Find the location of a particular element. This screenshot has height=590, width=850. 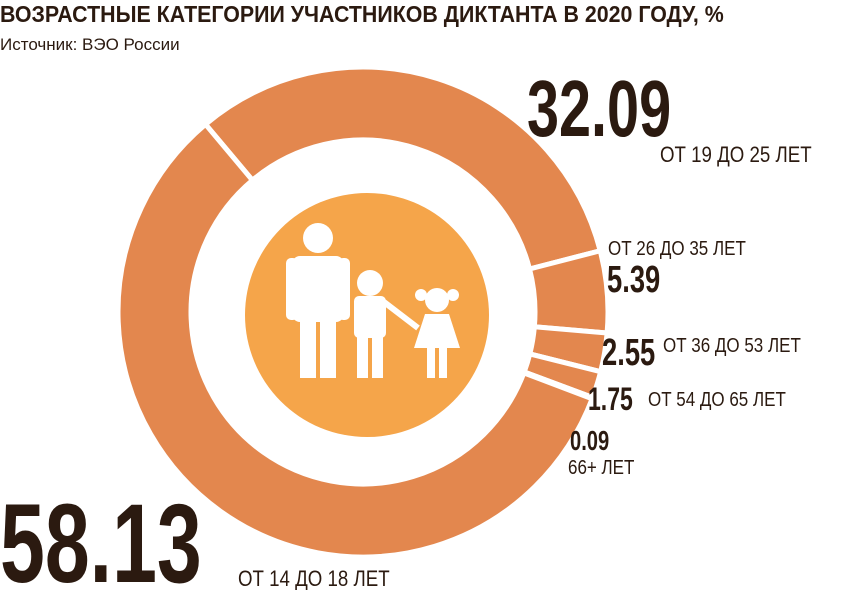

value-label: 32.09 is located at coordinates (599, 109).